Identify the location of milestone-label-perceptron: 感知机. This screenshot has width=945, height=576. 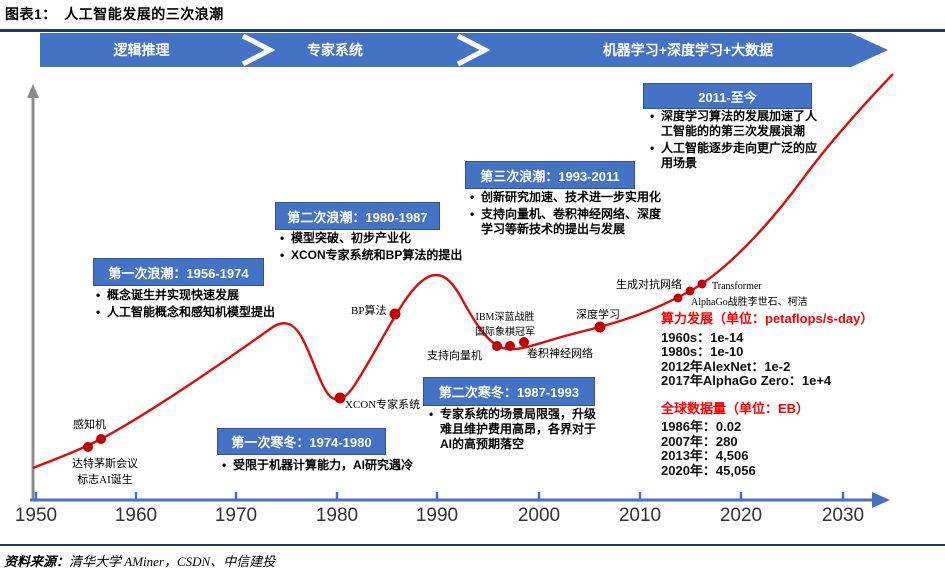
(89, 425).